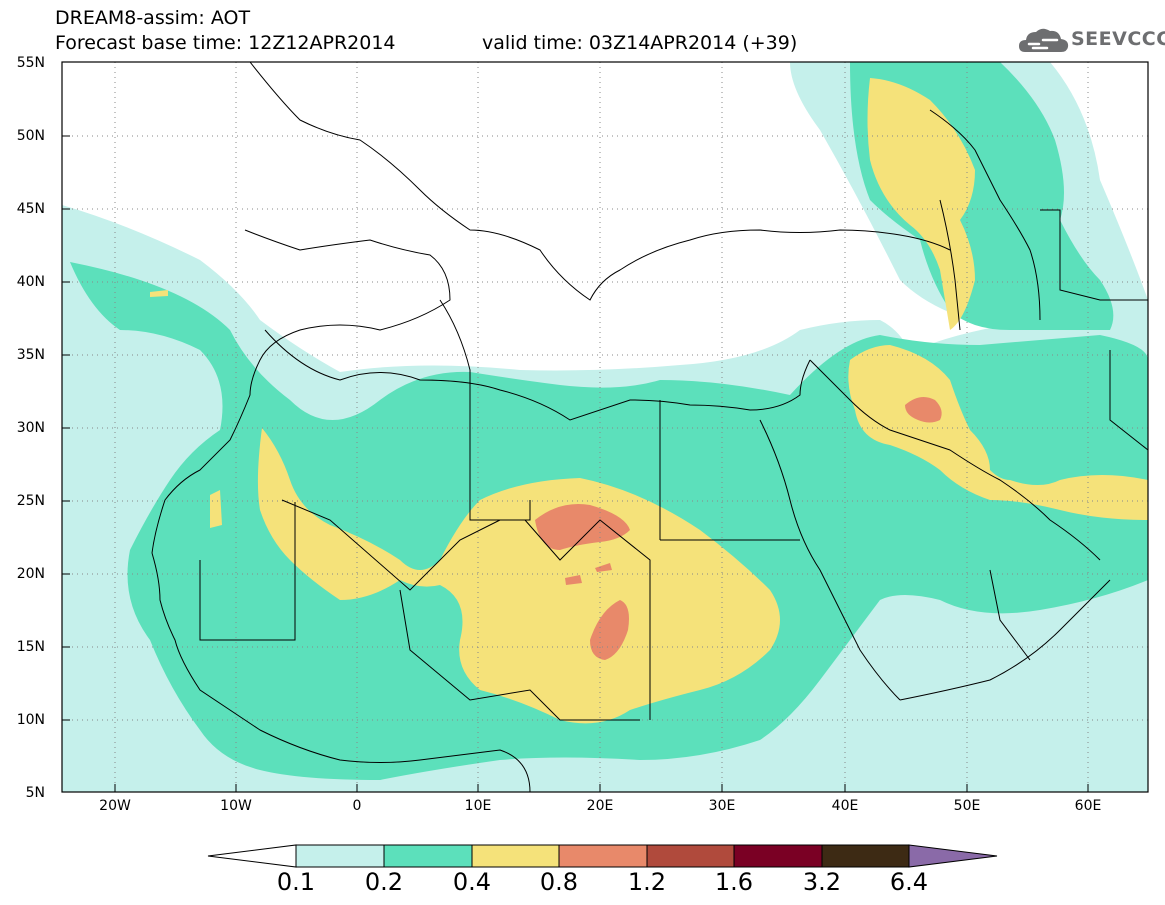 Image resolution: width=1165 pixels, height=905 pixels. What do you see at coordinates (30, 574) in the screenshot?
I see `lat-label: 20N` at bounding box center [30, 574].